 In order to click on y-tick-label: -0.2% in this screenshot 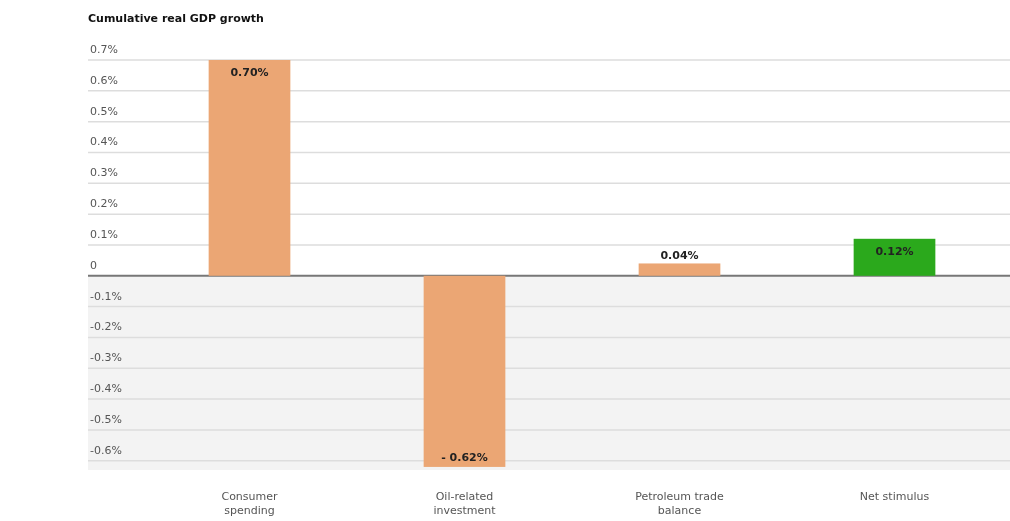, I will do `click(106, 327)`.